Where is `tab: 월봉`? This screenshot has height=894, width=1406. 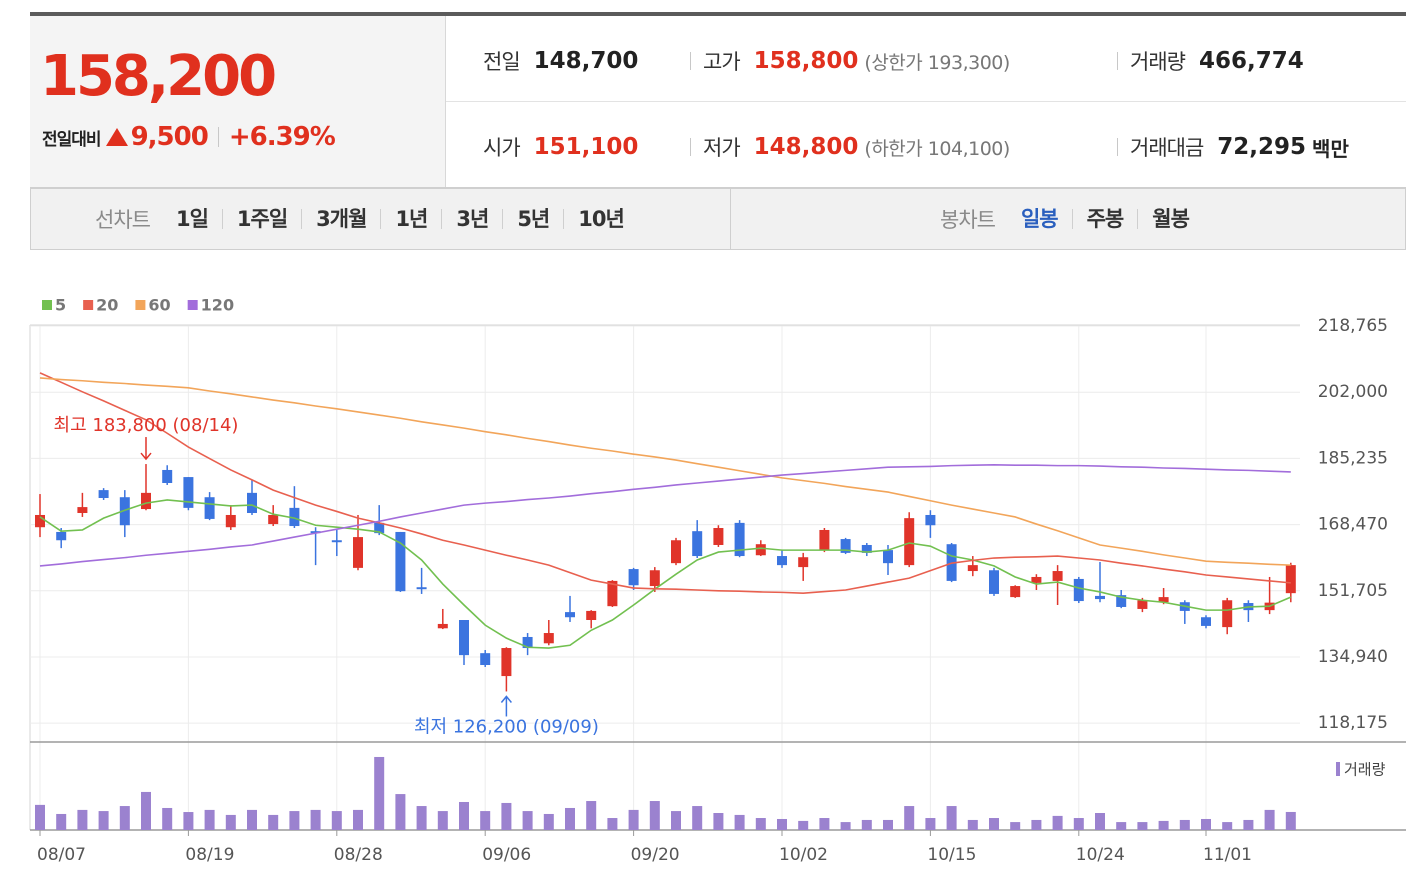
tab: 월봉 is located at coordinates (1170, 219).